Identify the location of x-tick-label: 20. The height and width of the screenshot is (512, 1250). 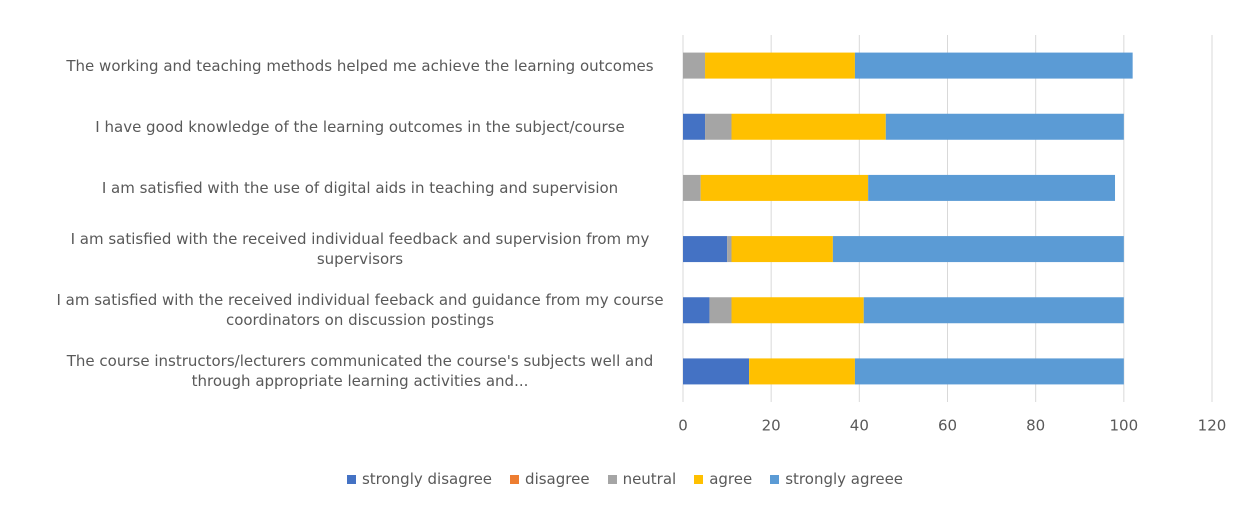
(771, 426).